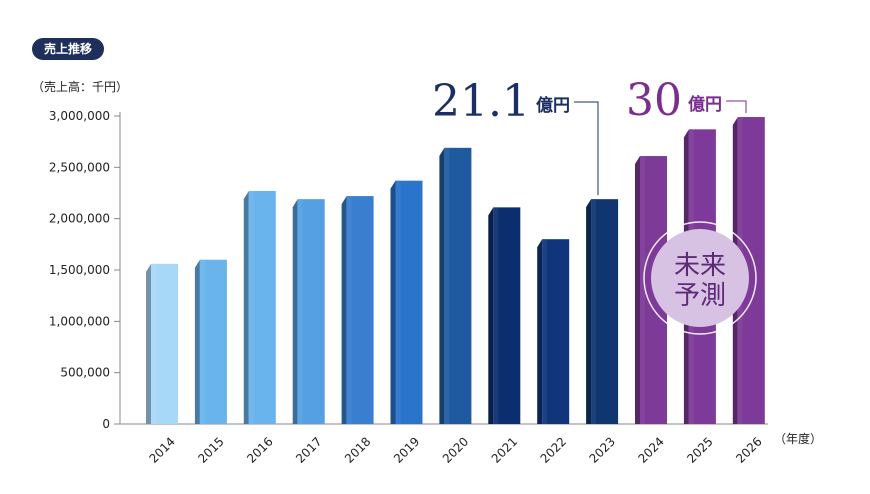 Image resolution: width=870 pixels, height=494 pixels. I want to click on x-tick-label-2024: 2024, so click(650, 449).